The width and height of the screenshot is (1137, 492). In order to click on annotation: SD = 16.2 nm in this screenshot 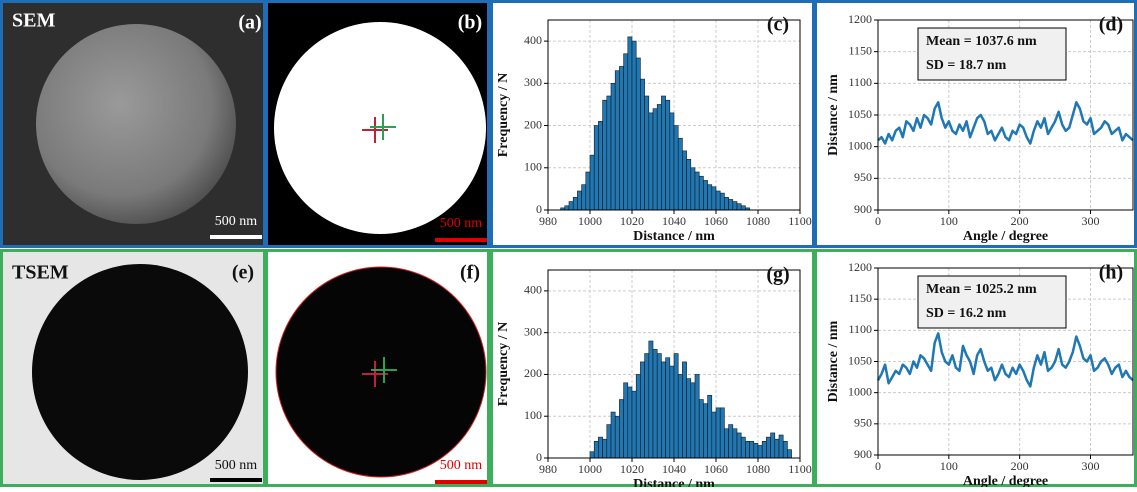, I will do `click(966, 313)`.